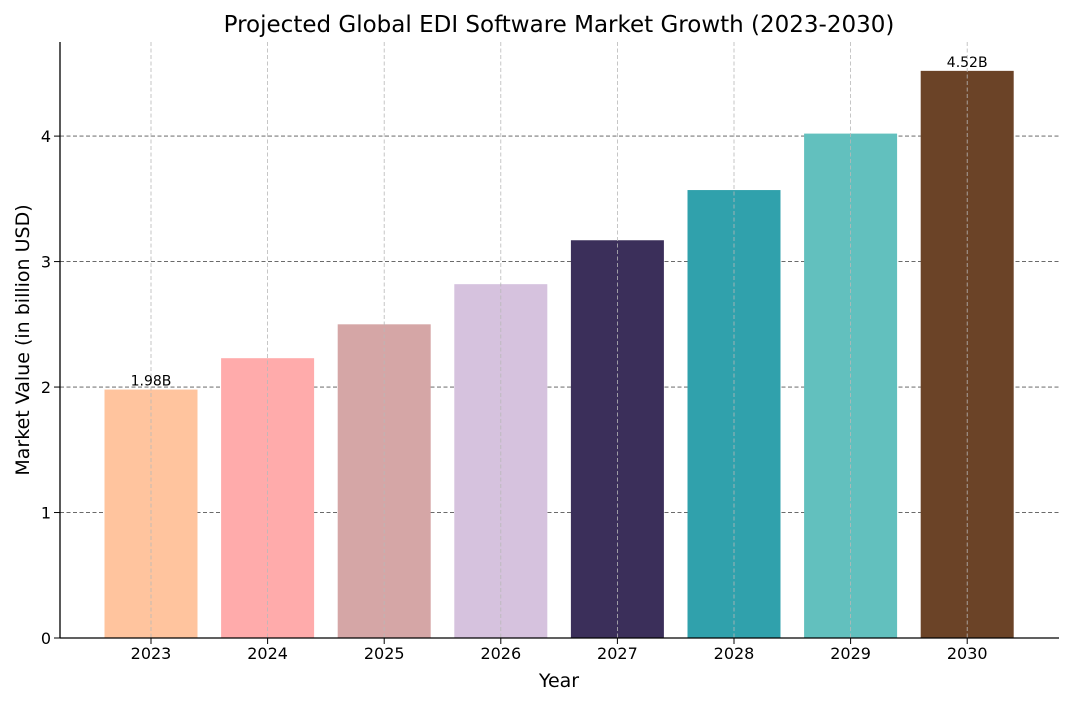 The width and height of the screenshot is (1069, 704). Describe the element at coordinates (500, 653) in the screenshot. I see `x-tick-label: 2026` at that location.